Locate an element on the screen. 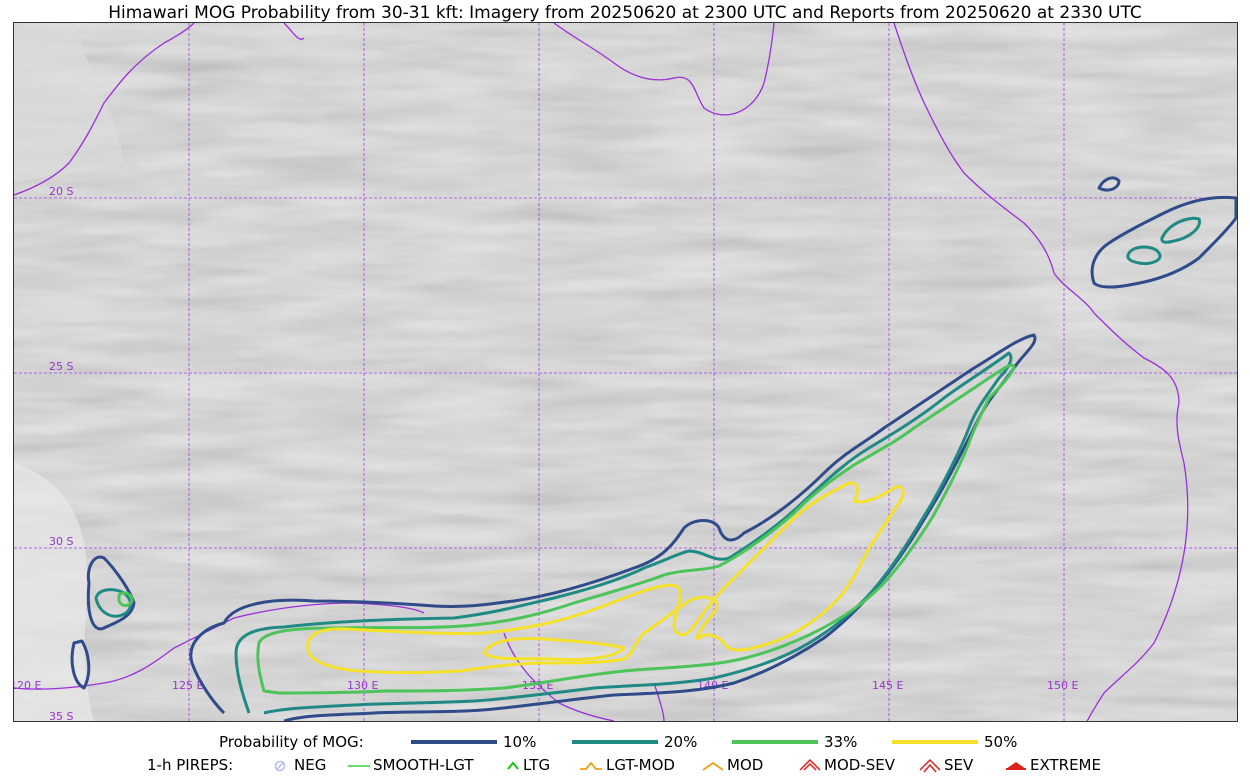 The width and height of the screenshot is (1250, 782). lat-label-35s: 35 S is located at coordinates (61, 715).